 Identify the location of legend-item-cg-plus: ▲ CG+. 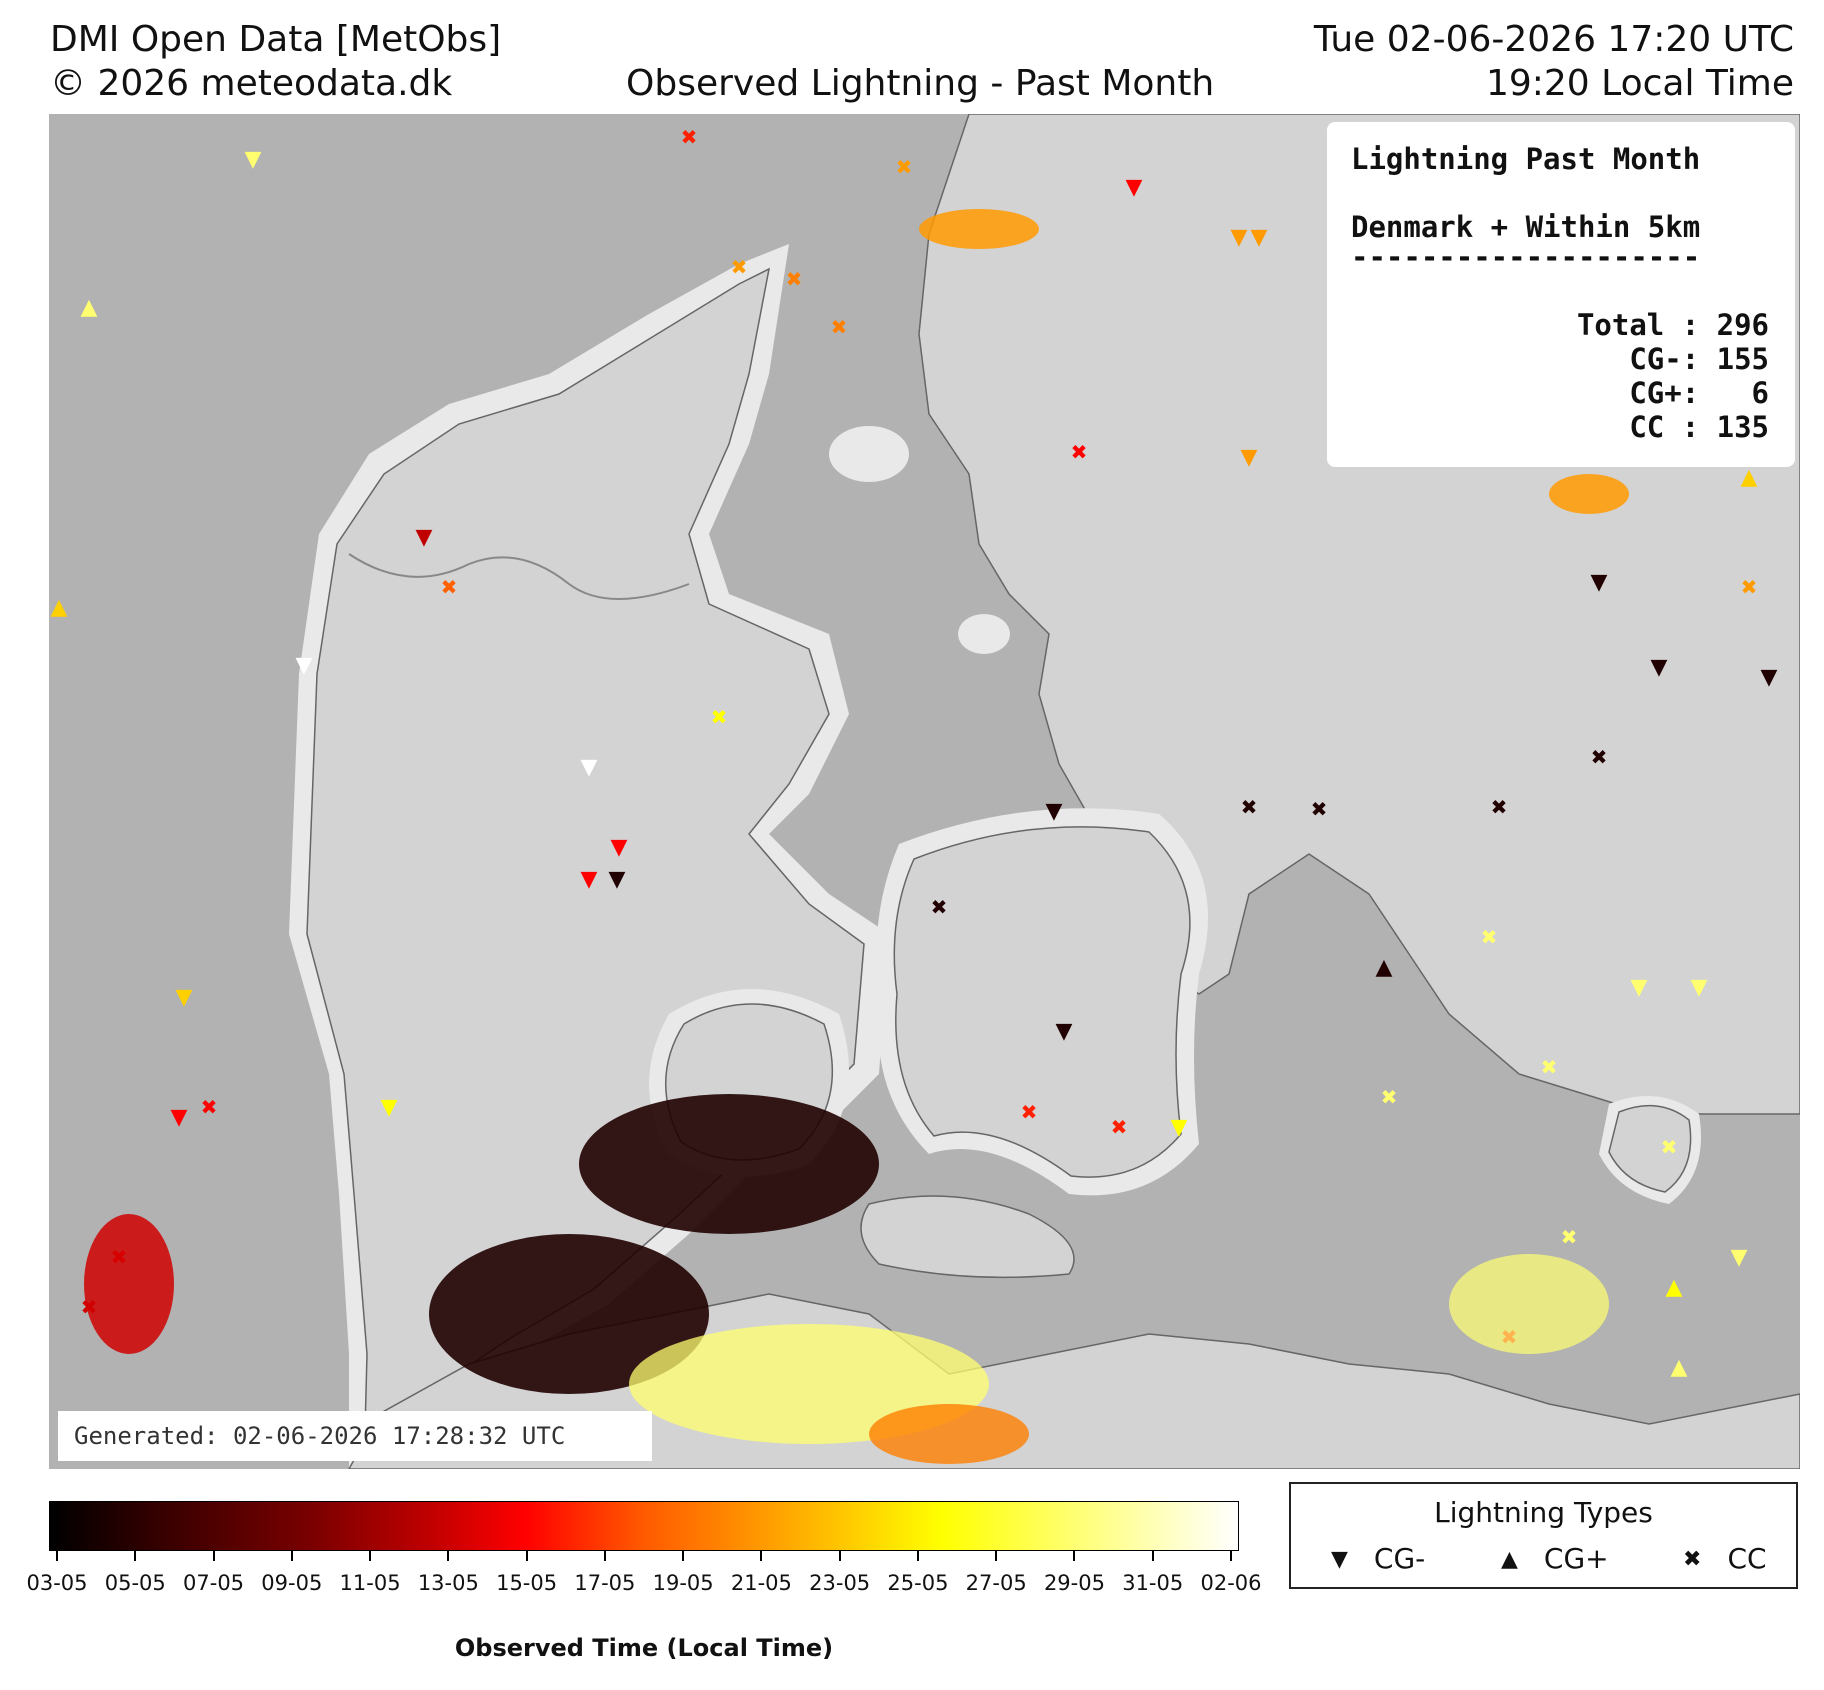
(1555, 1558).